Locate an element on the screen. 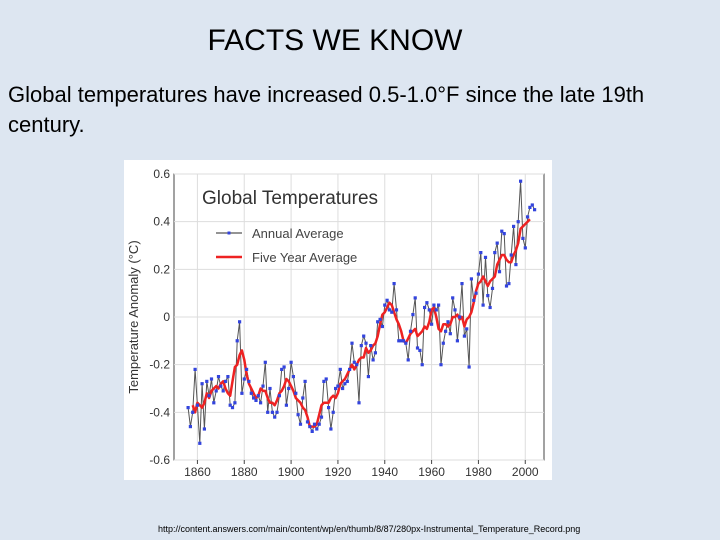 The height and width of the screenshot is (540, 720). legend-annual-label: Annual Average is located at coordinates (298, 233).